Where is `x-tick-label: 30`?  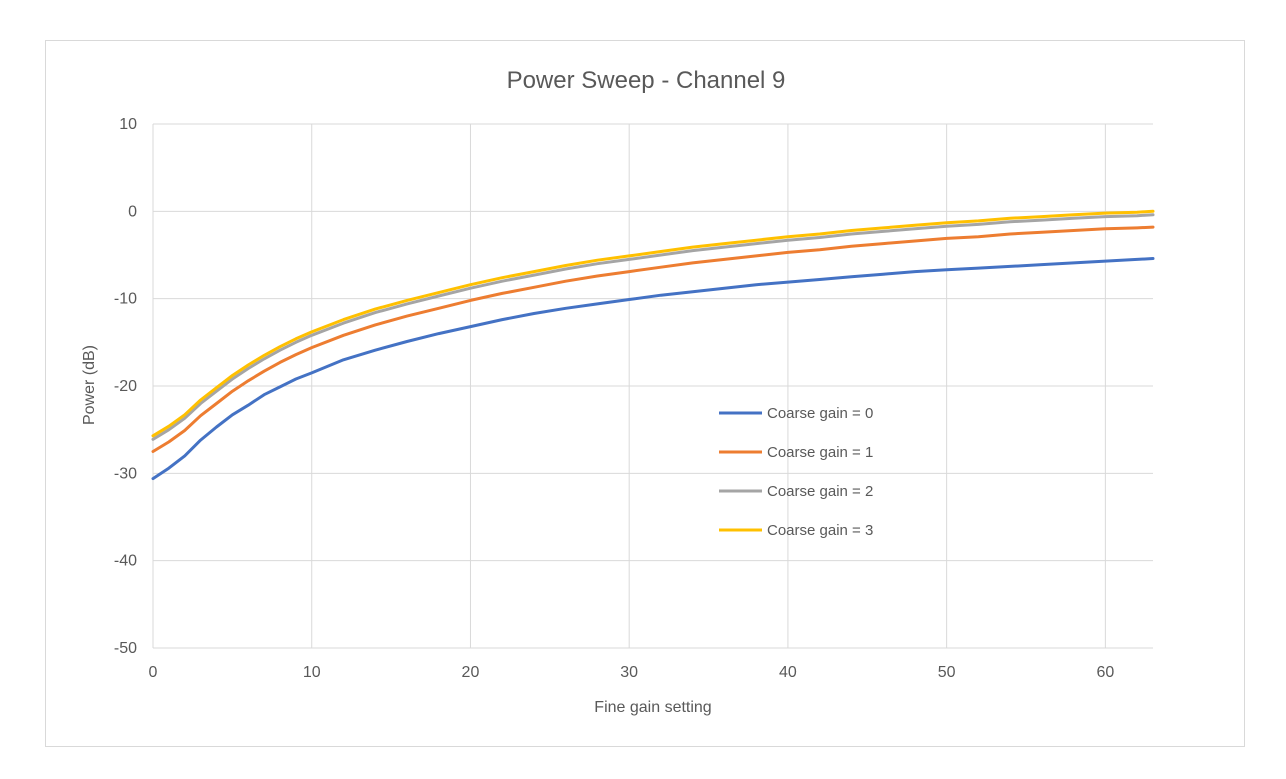 x-tick-label: 30 is located at coordinates (629, 672).